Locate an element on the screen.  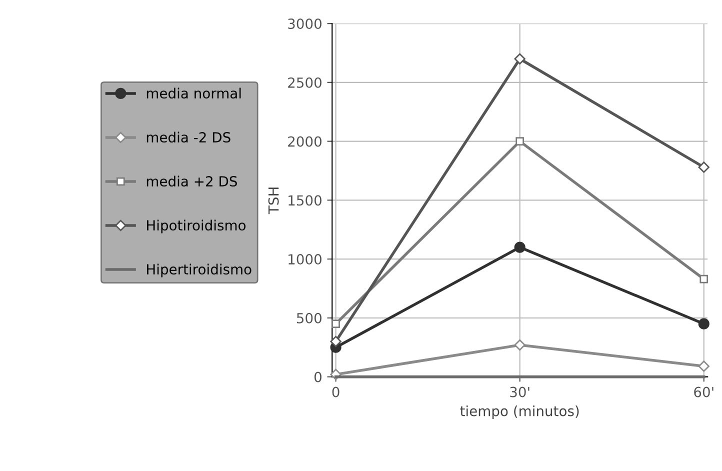
y-tick-label: 0 is located at coordinates (318, 377).